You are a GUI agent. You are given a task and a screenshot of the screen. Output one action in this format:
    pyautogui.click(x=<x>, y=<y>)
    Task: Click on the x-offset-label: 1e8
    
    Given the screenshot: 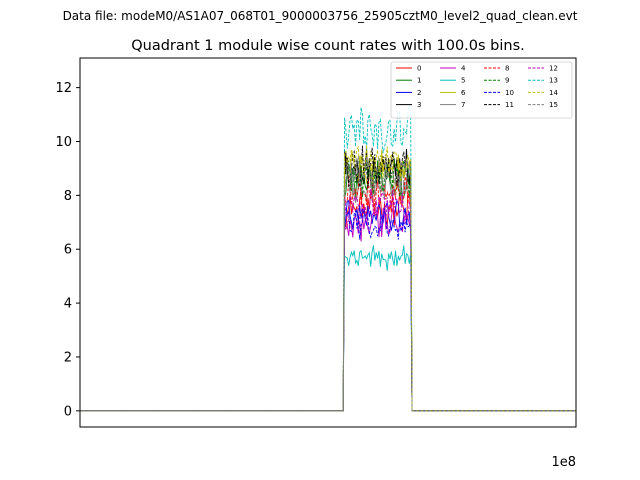 What is the action you would take?
    pyautogui.click(x=563, y=462)
    